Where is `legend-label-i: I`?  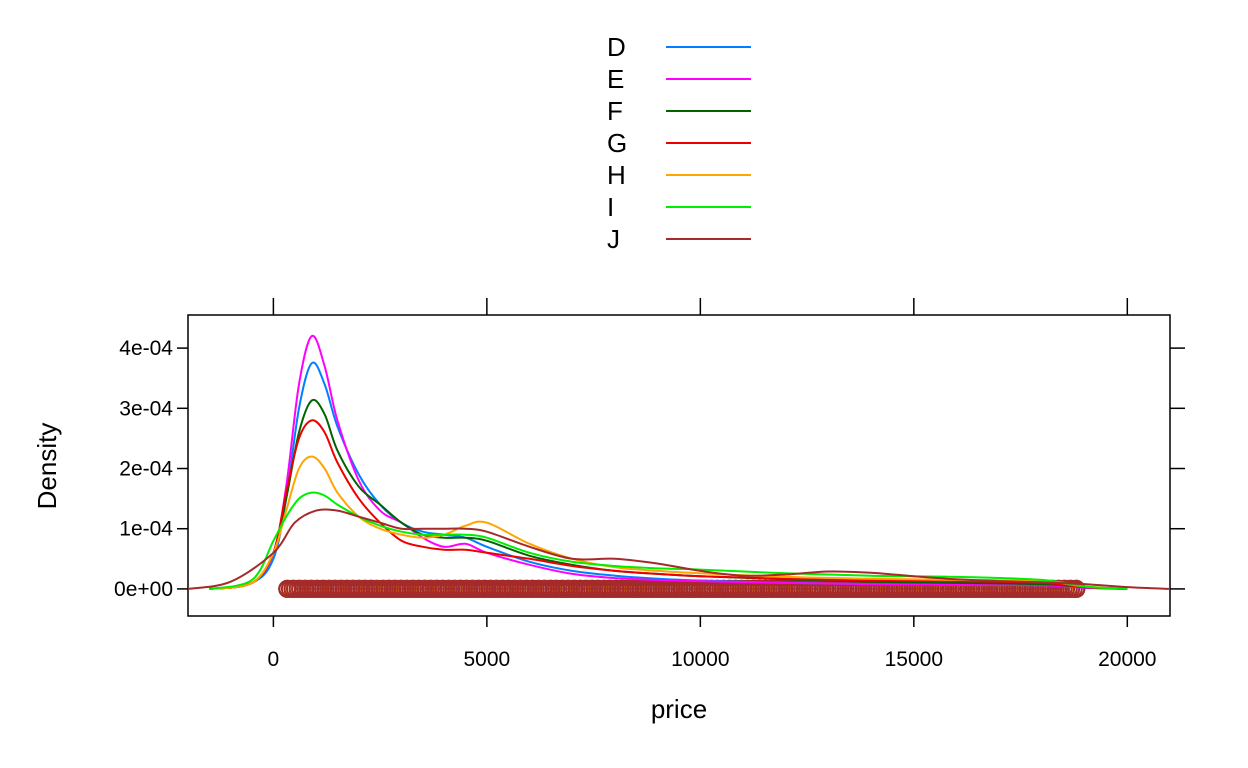 legend-label-i: I is located at coordinates (610, 207).